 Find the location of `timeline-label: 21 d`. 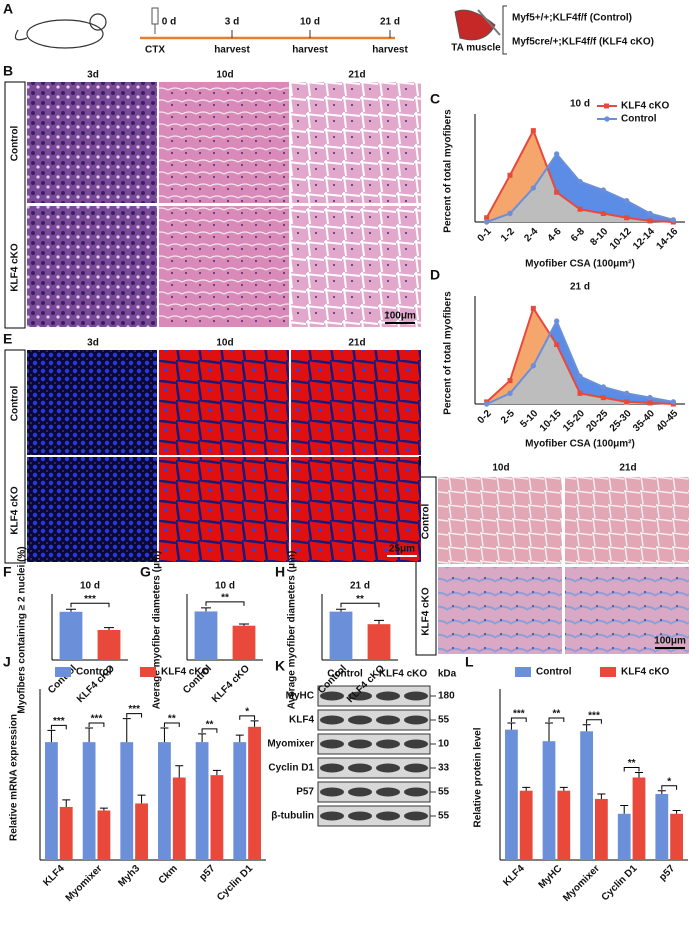

timeline-label: 21 d is located at coordinates (390, 22).